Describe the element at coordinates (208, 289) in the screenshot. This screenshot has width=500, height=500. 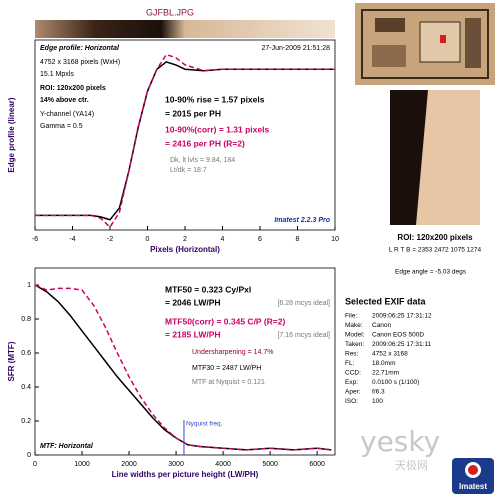
I see `annotation: MTF50 = 0.323 Cy/Pxl` at that location.